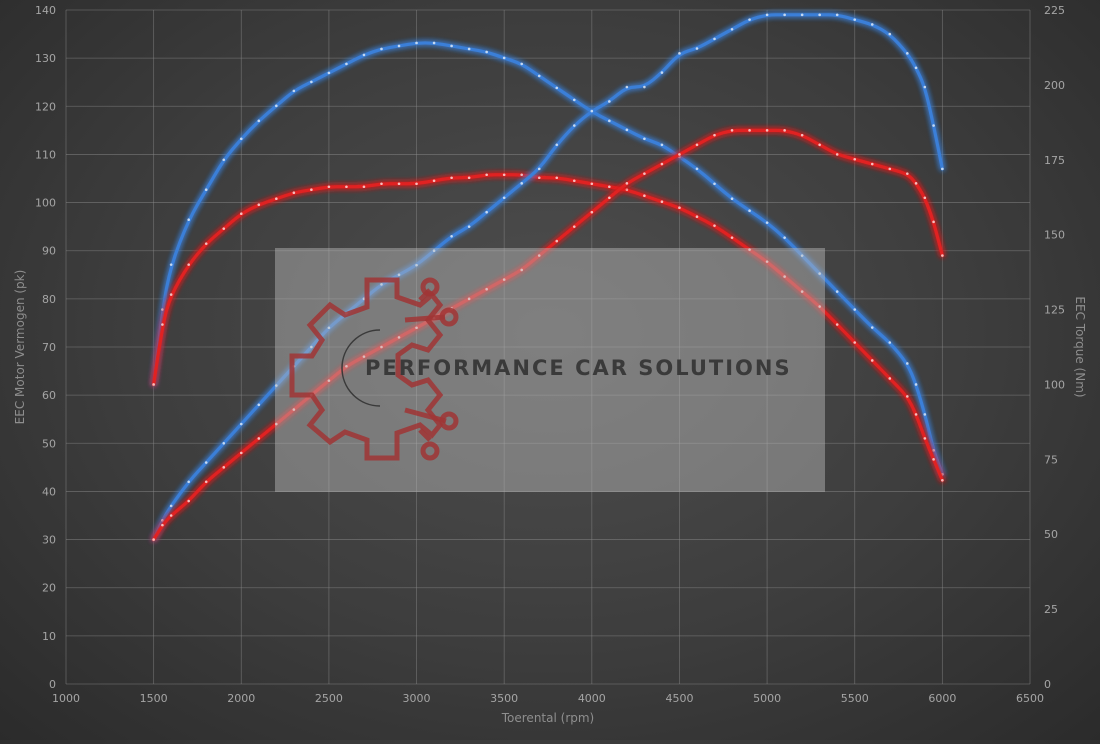 The width and height of the screenshot is (1100, 744). I want to click on x-tick-label: 1500, so click(154, 698).